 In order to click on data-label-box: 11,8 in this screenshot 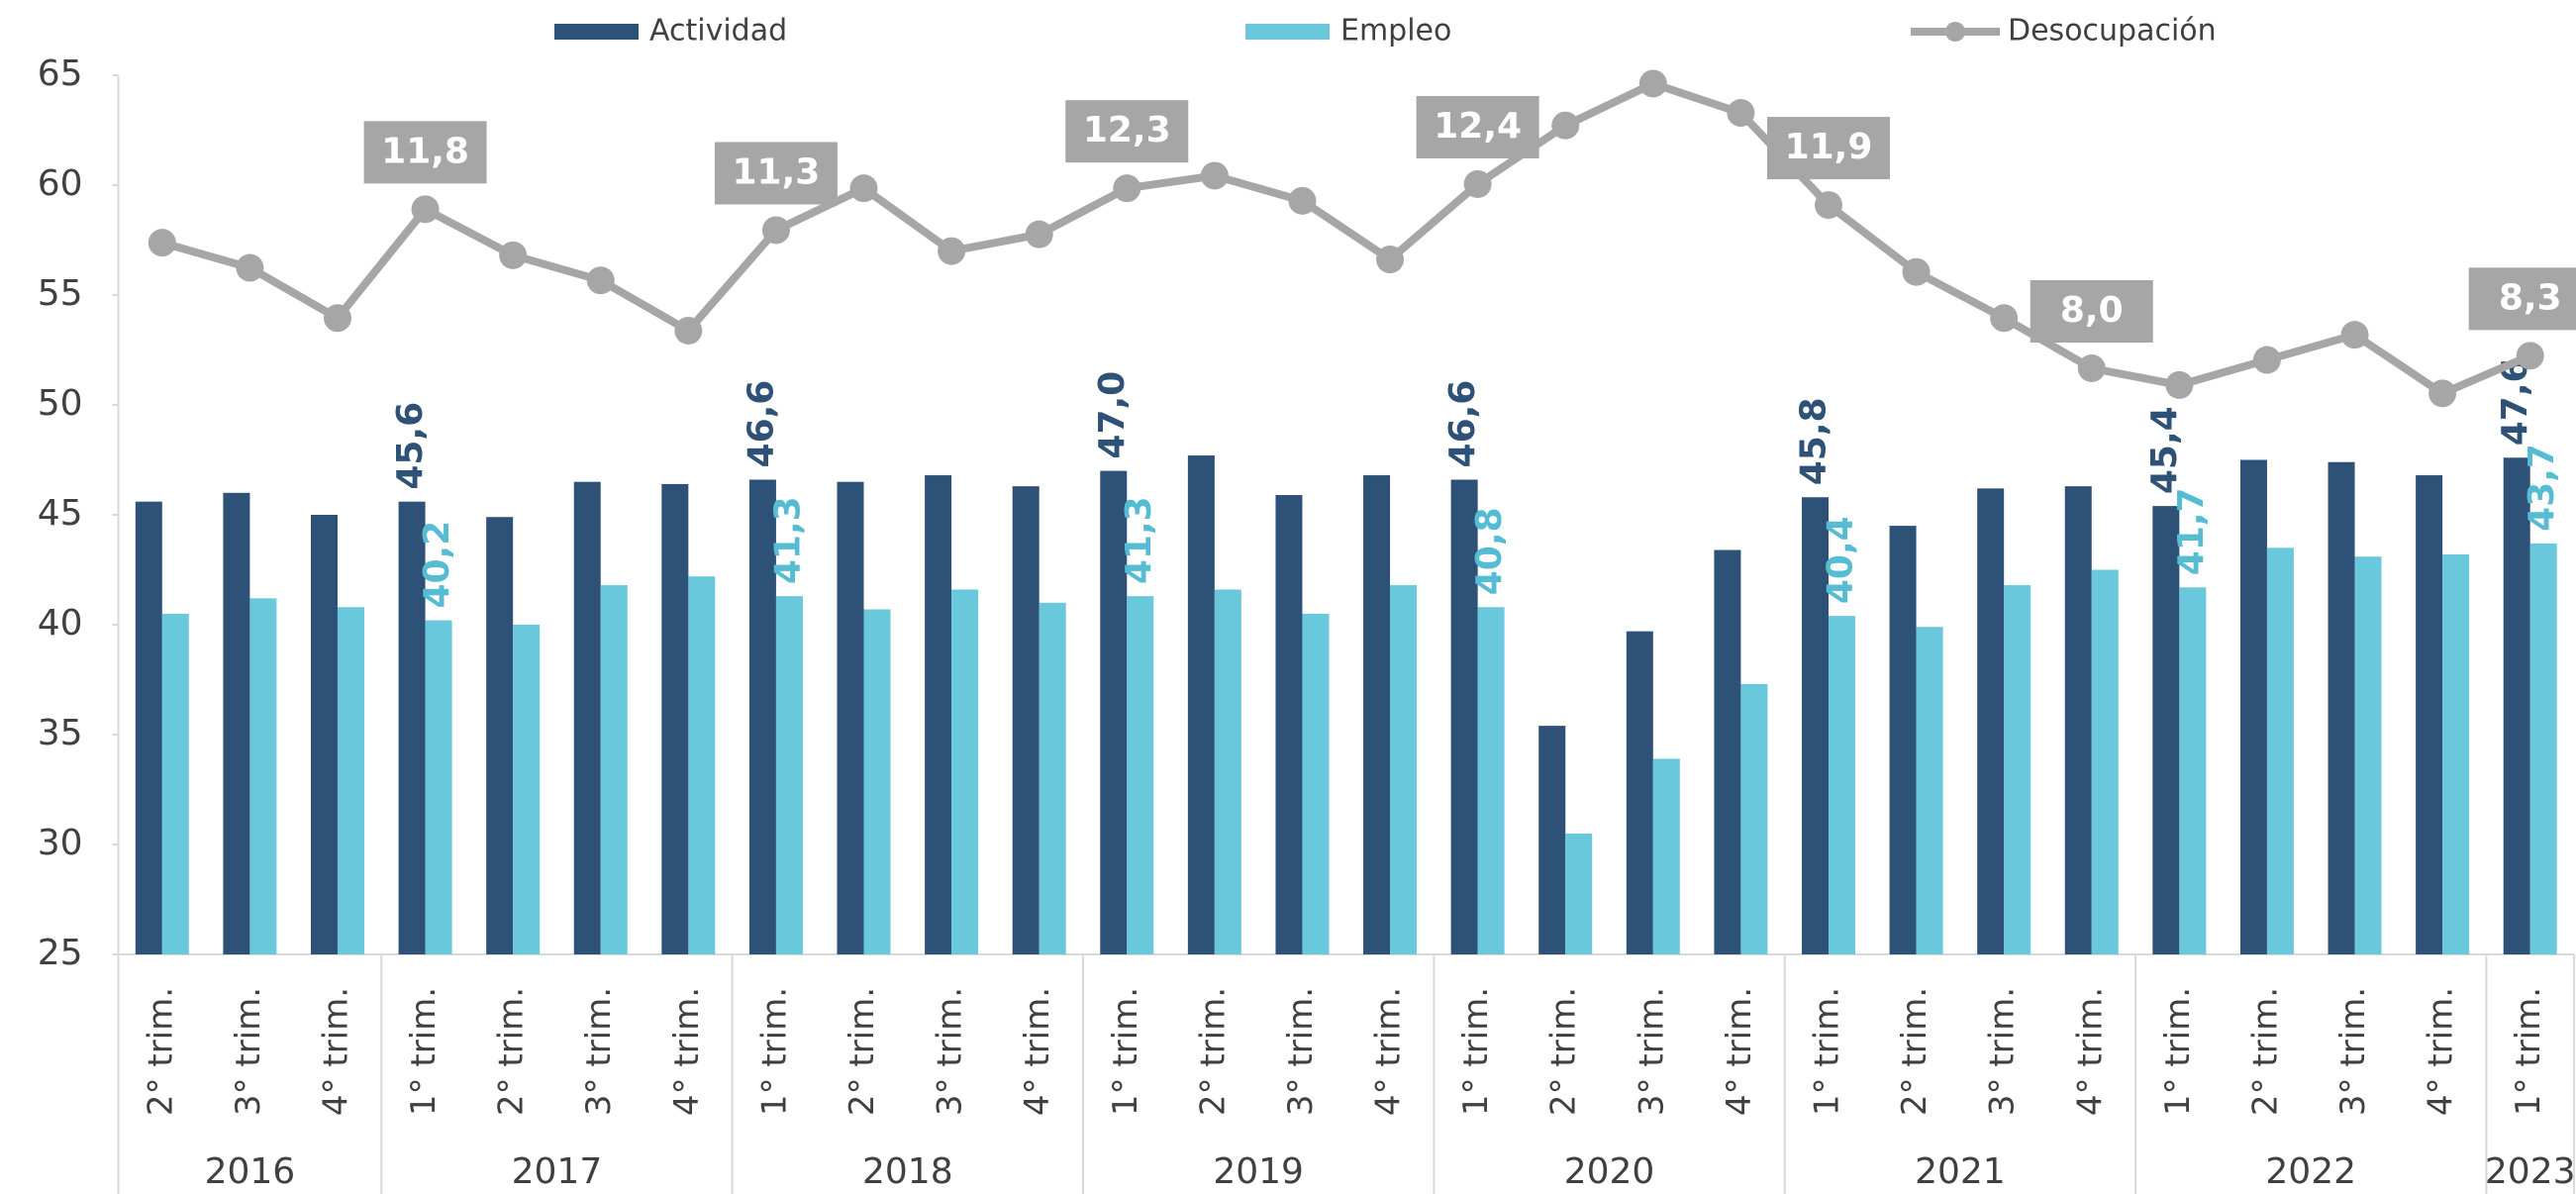, I will do `click(425, 153)`.